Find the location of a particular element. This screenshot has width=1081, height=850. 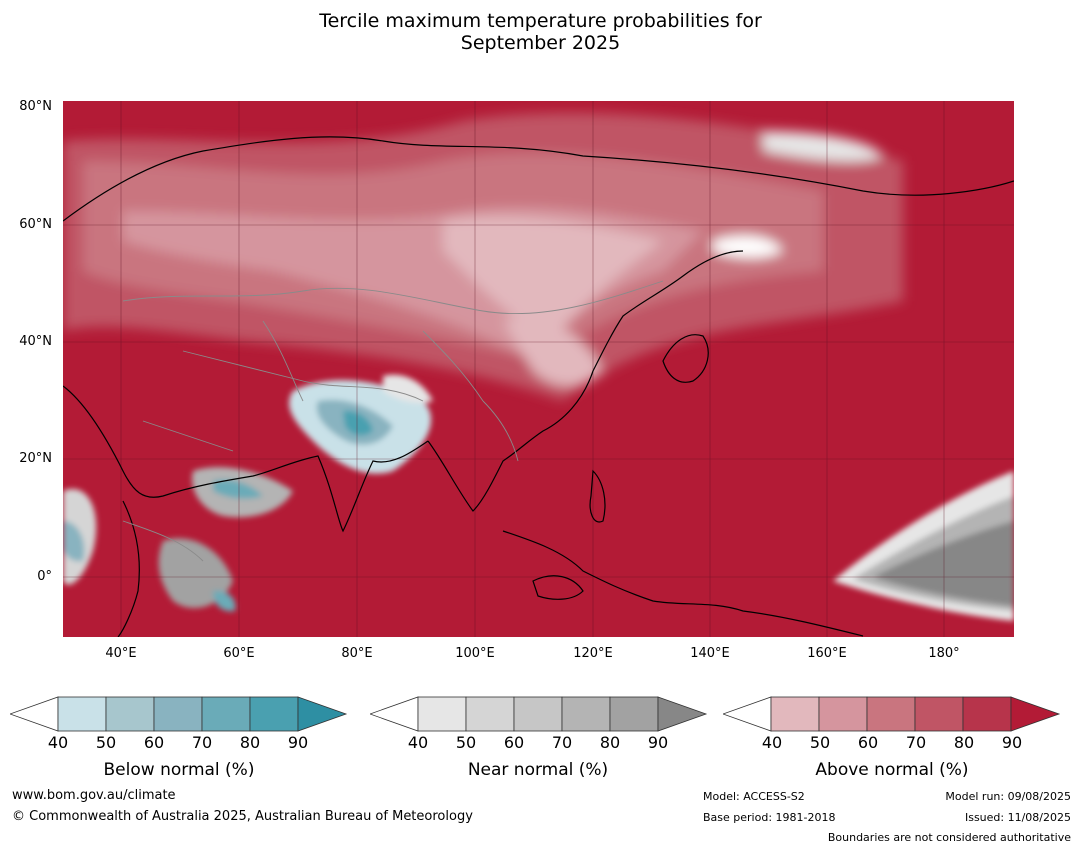

below-swatch-over is located at coordinates (322, 714).